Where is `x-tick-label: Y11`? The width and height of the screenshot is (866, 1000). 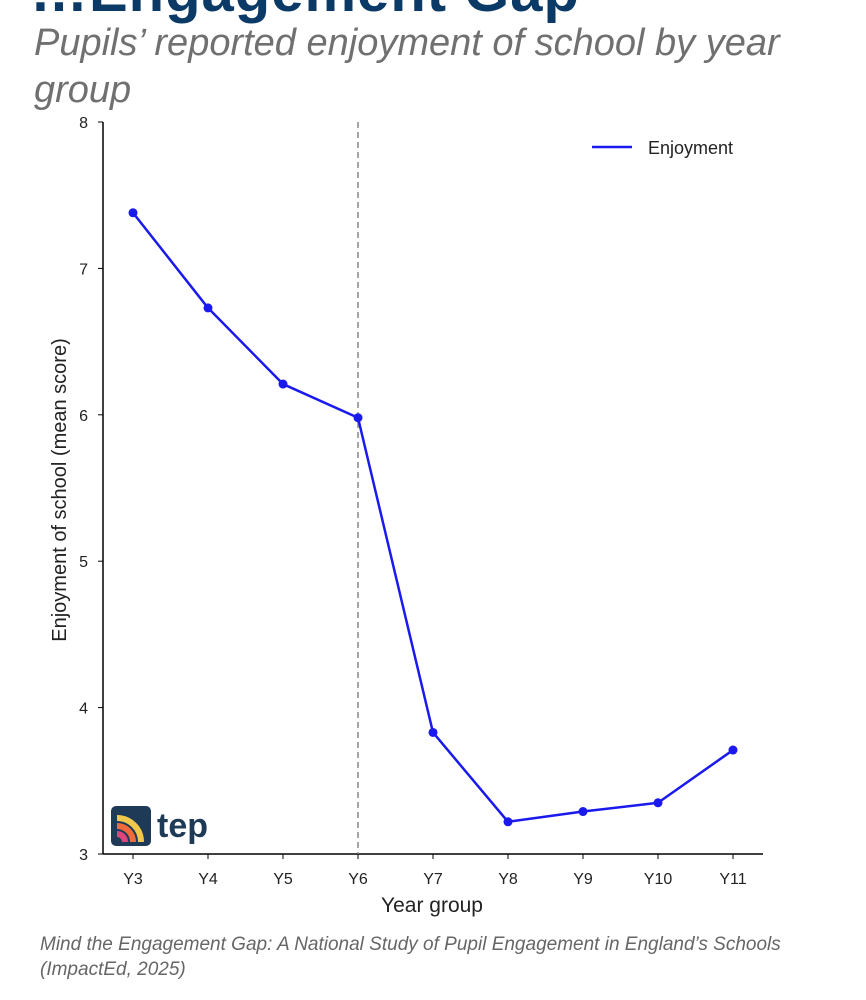
x-tick-label: Y11 is located at coordinates (732, 879).